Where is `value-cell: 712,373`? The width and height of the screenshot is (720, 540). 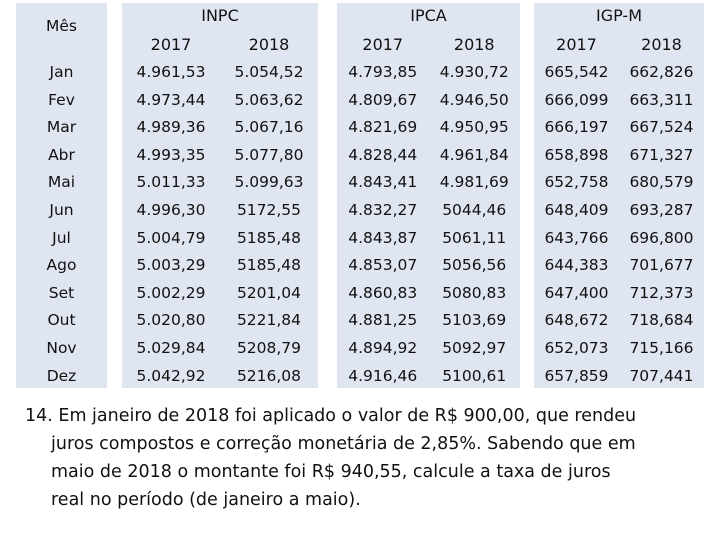 value-cell: 712,373 is located at coordinates (661, 292).